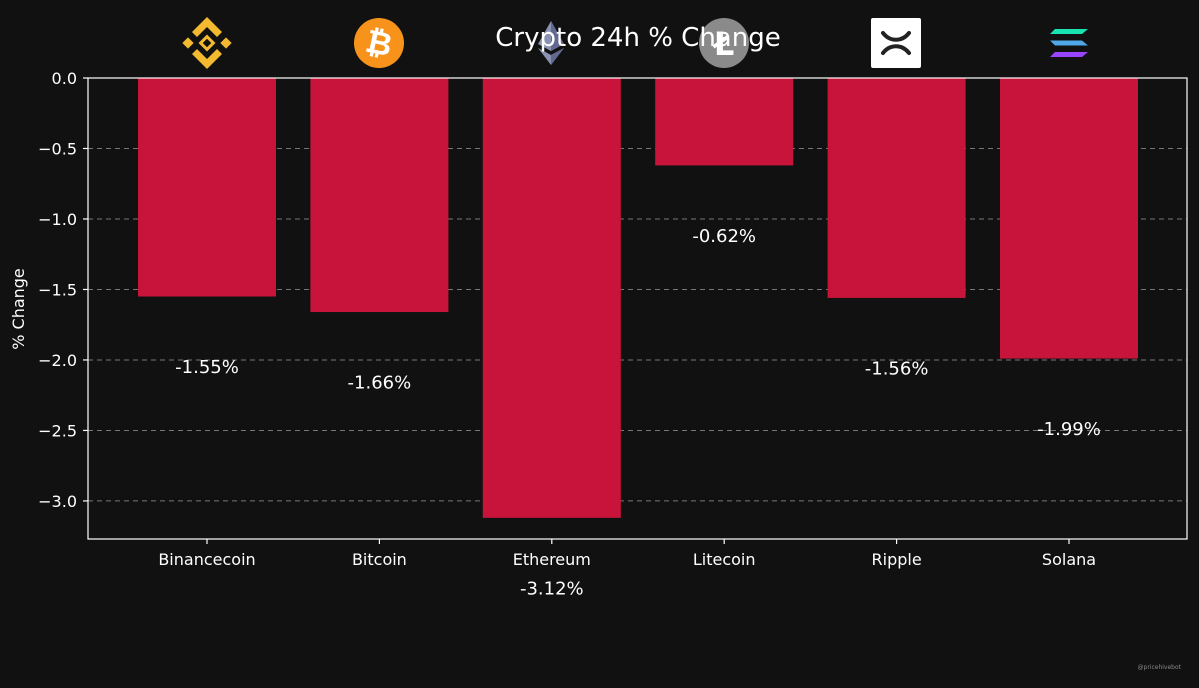 This screenshot has width=1199, height=688. I want to click on x-tick-label: Solana, so click(1069, 559).